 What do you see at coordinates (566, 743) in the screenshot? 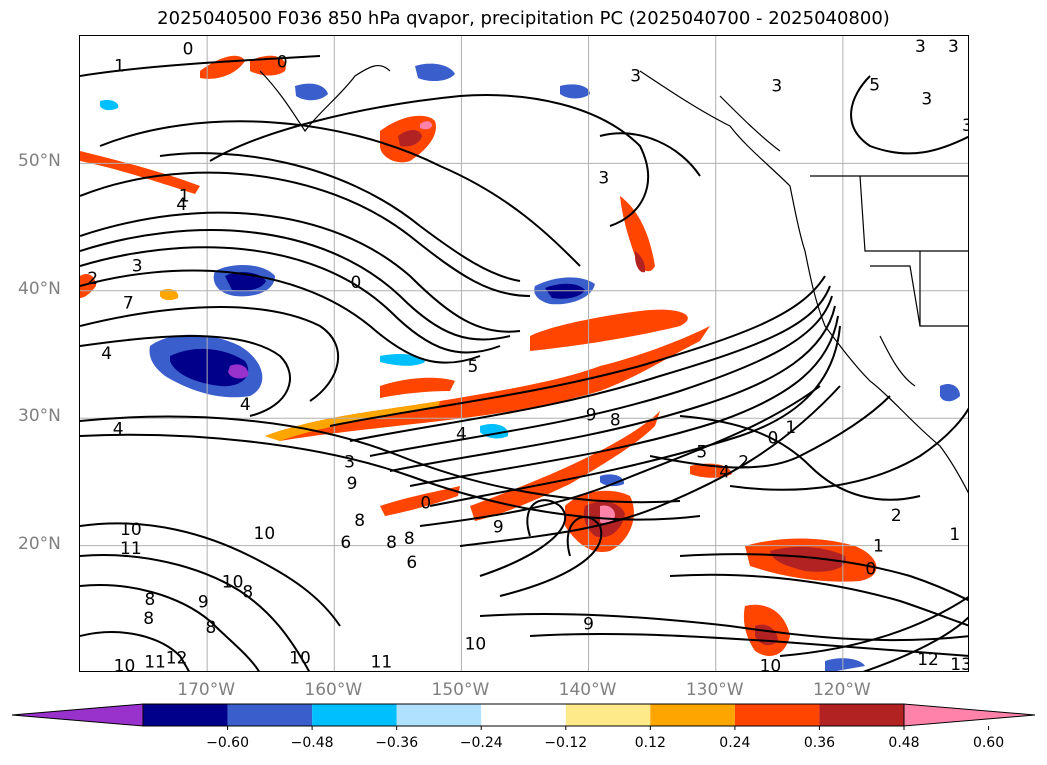
I see `colorbar-tick-label: −0.12` at bounding box center [566, 743].